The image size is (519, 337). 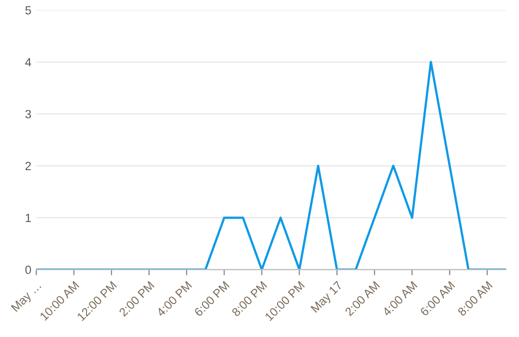 I want to click on y-tick-label: 4, so click(x=28, y=62).